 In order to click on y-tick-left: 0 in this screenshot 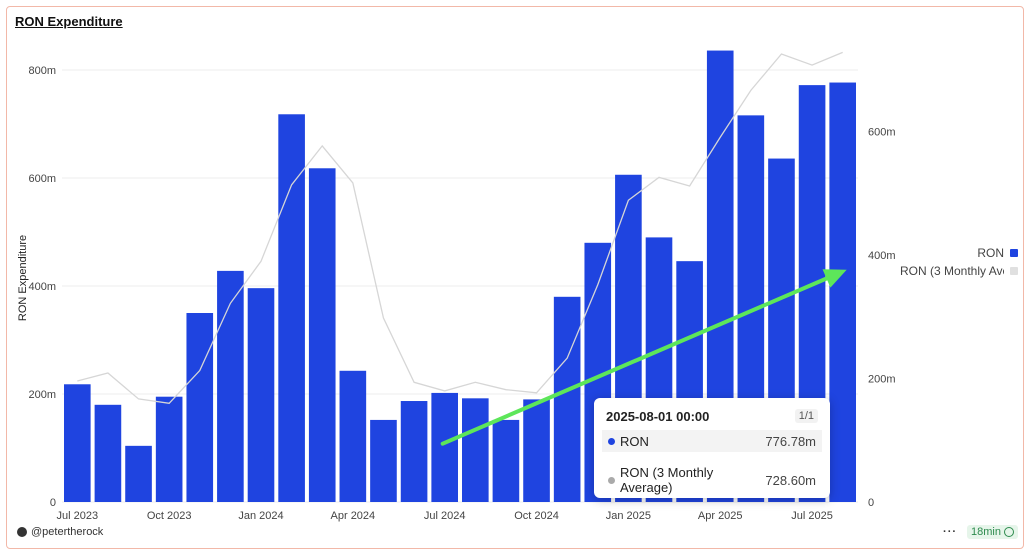, I will do `click(53, 503)`.